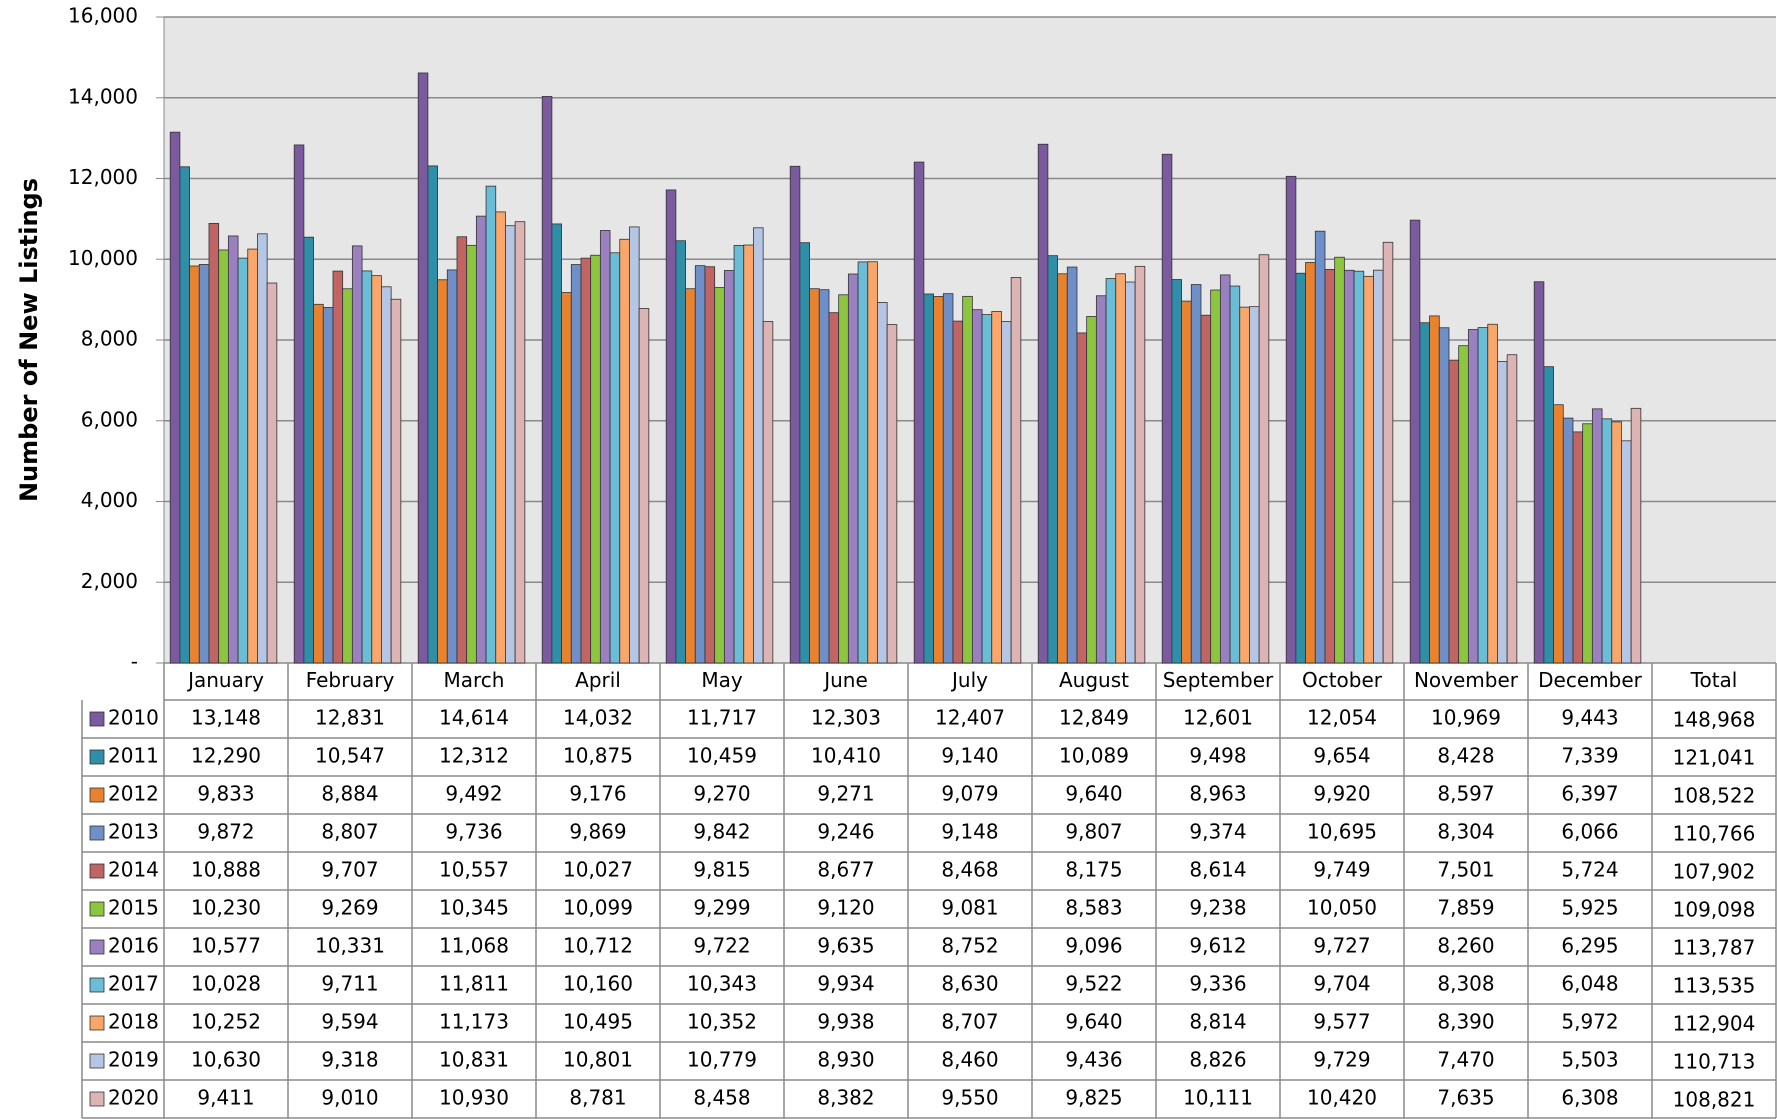 This screenshot has width=1777, height=1119. What do you see at coordinates (1093, 1022) in the screenshot?
I see `table-cell: 9,640` at bounding box center [1093, 1022].